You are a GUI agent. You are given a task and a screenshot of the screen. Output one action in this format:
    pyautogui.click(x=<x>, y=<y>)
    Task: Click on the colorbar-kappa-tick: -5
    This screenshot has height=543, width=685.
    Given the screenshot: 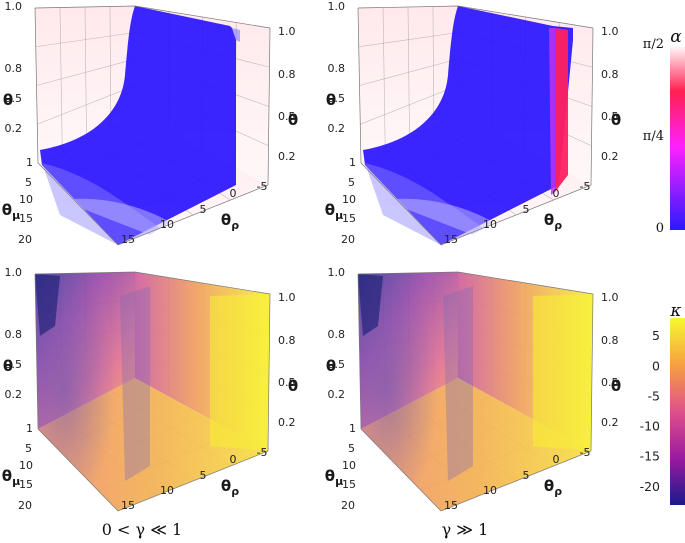 What is the action you would take?
    pyautogui.click(x=654, y=395)
    